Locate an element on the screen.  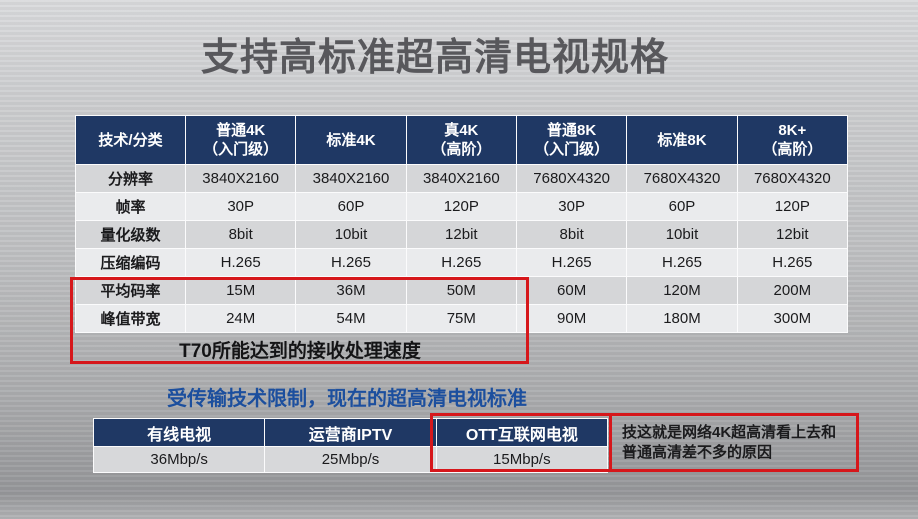
table-row-peak-bandwidth: 峰值带宽 24M 54M 75M 90M 180M 300M is located at coordinates (462, 318).